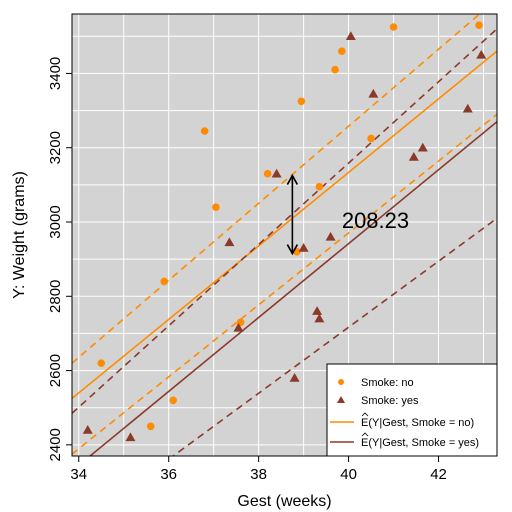 This screenshot has width=512, height=512. I want to click on x-tick-label: 42, so click(438, 474).